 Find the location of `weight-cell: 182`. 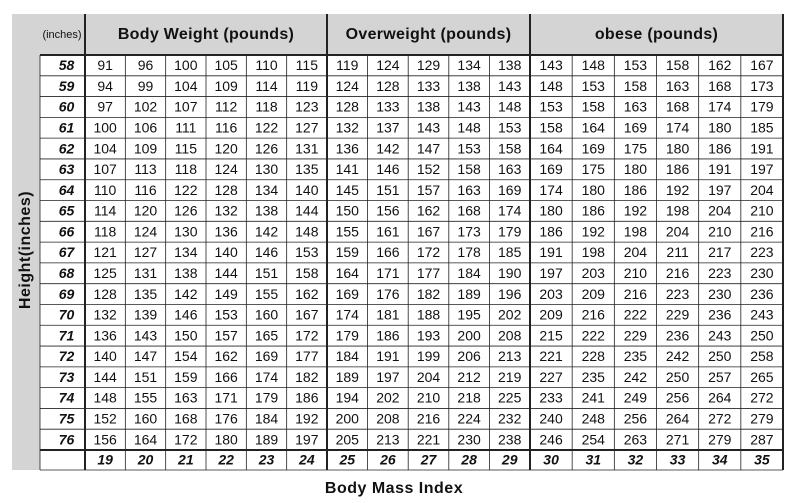

weight-cell: 182 is located at coordinates (429, 294).